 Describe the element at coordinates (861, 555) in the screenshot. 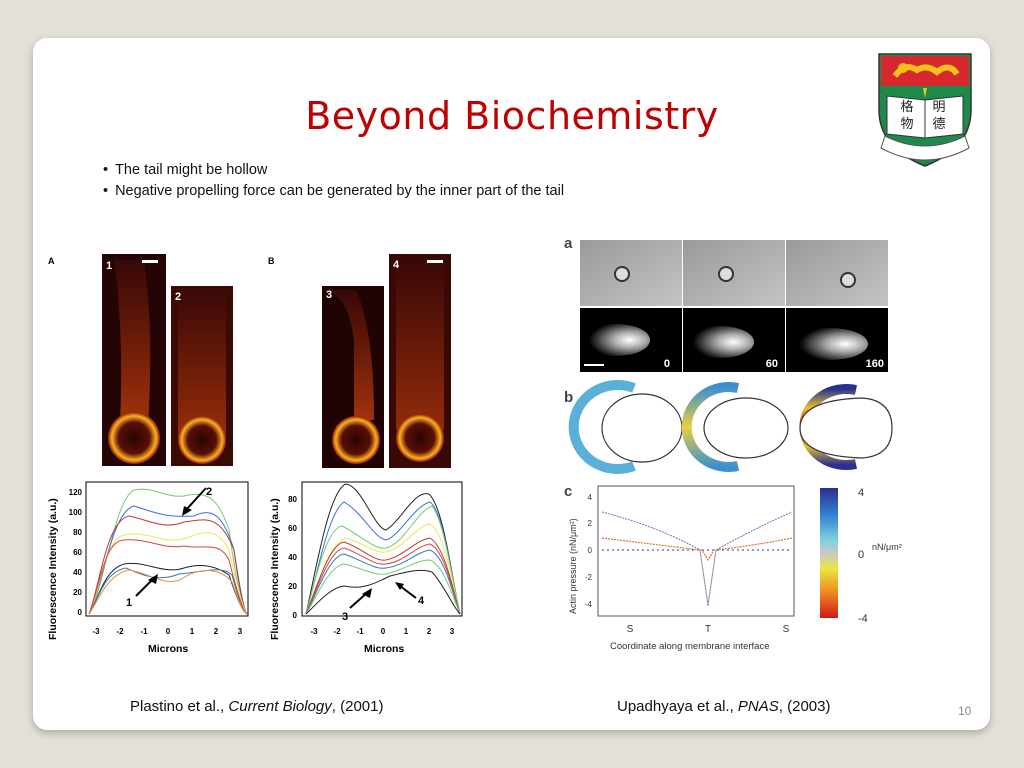

I see `colorbar-tick: 0` at that location.